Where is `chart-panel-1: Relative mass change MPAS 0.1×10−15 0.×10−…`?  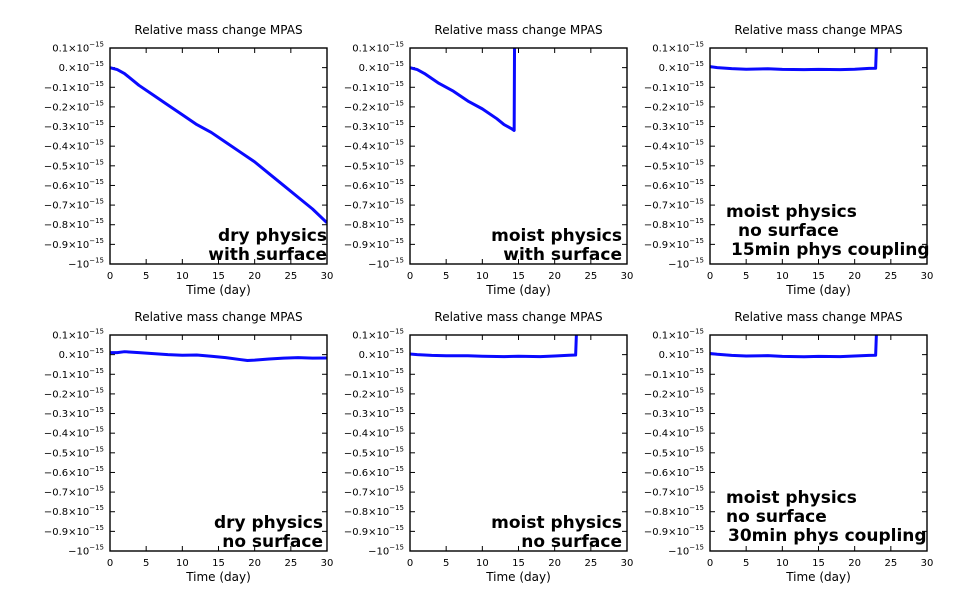
chart-panel-1: Relative mass change MPAS 0.1×10−15 0.×10−… is located at coordinates (189, 160).